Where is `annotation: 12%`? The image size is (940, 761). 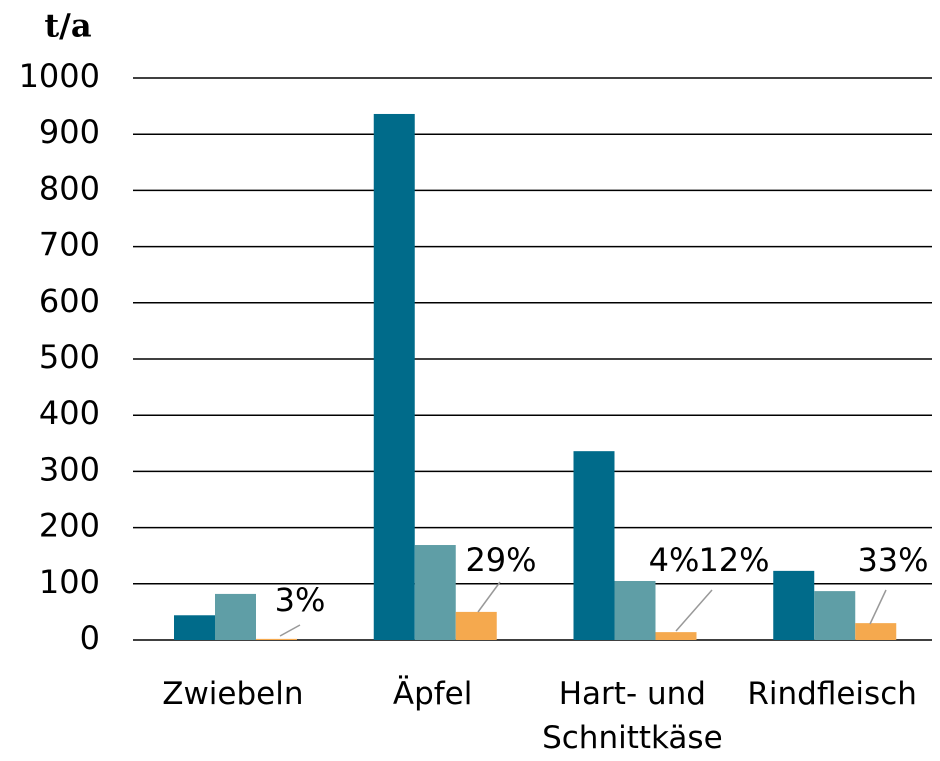 annotation: 12% is located at coordinates (733, 560).